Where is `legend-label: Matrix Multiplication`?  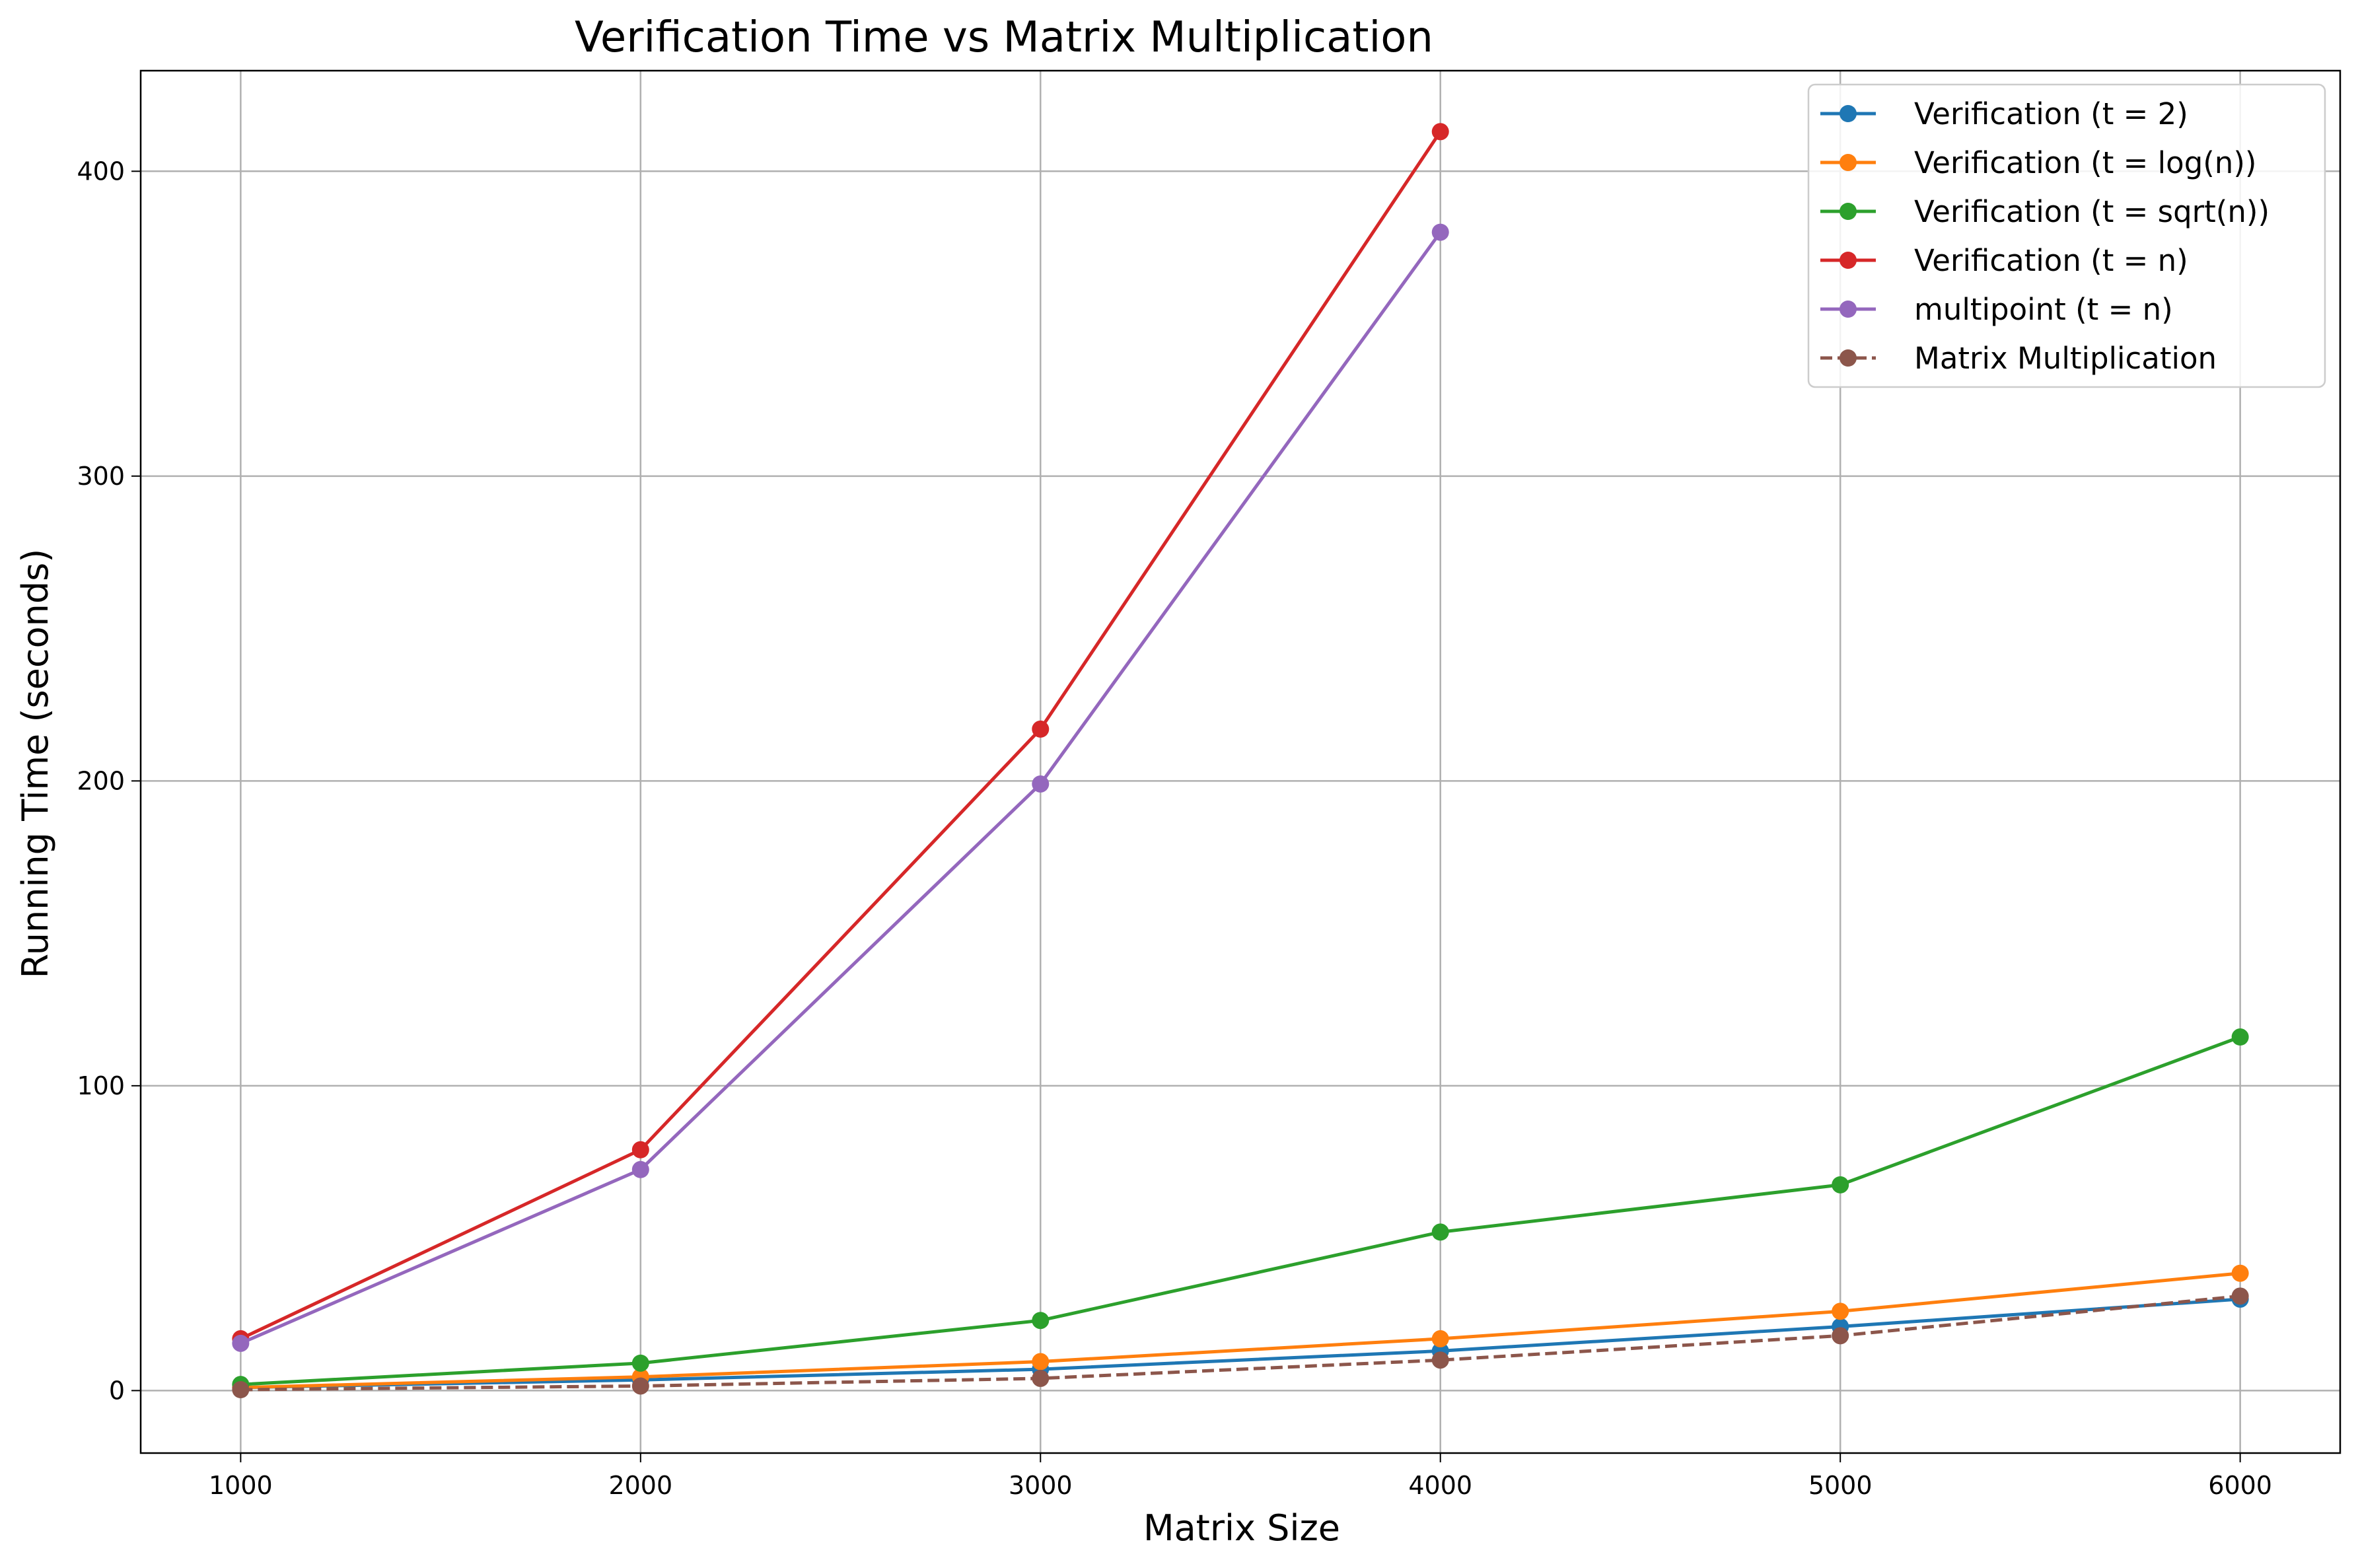
legend-label: Matrix Multiplication is located at coordinates (2065, 358).